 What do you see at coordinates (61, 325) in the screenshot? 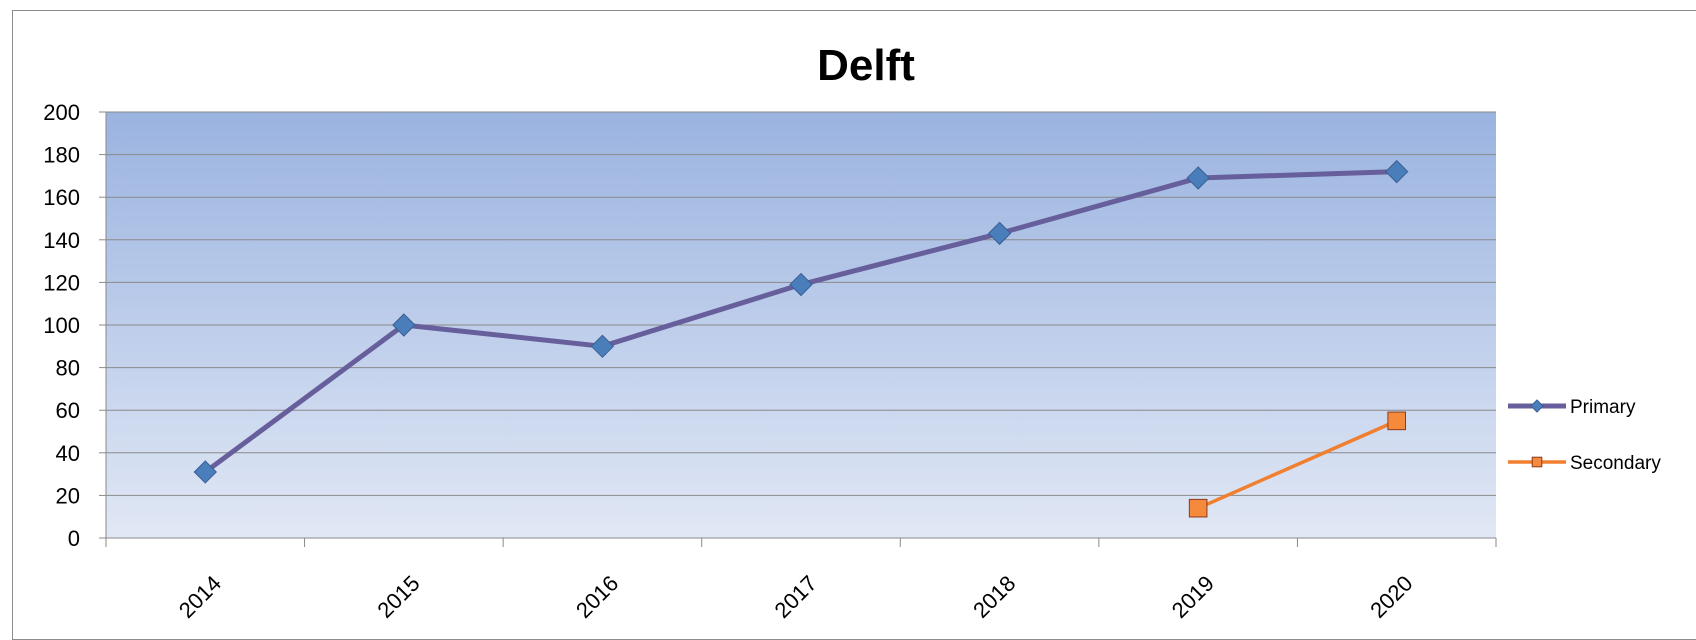
I see `y-tick-label: 100` at bounding box center [61, 325].